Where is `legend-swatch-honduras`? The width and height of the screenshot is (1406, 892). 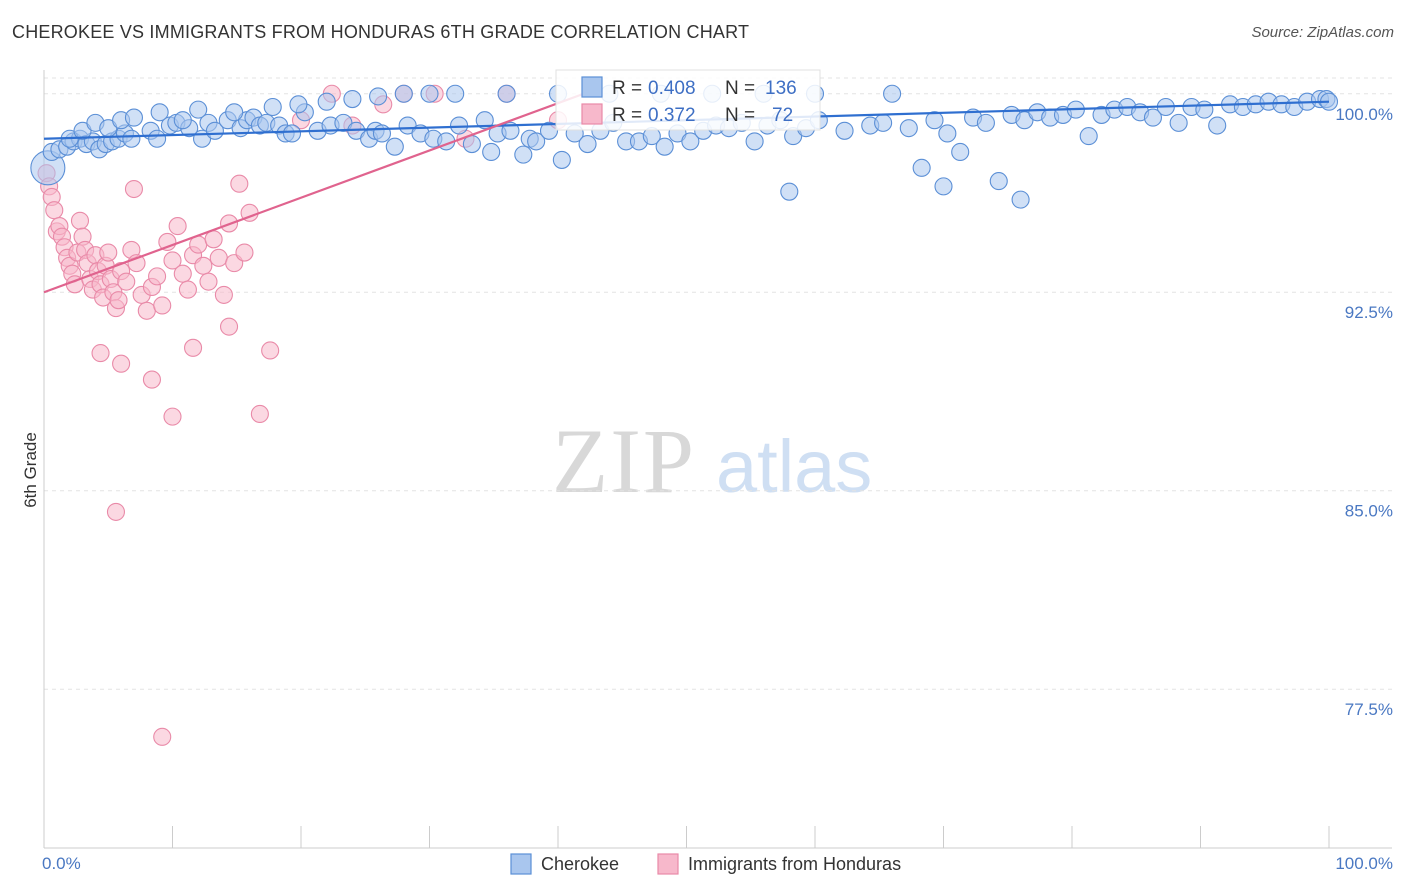
legend-swatch-honduras is located at coordinates (668, 864).